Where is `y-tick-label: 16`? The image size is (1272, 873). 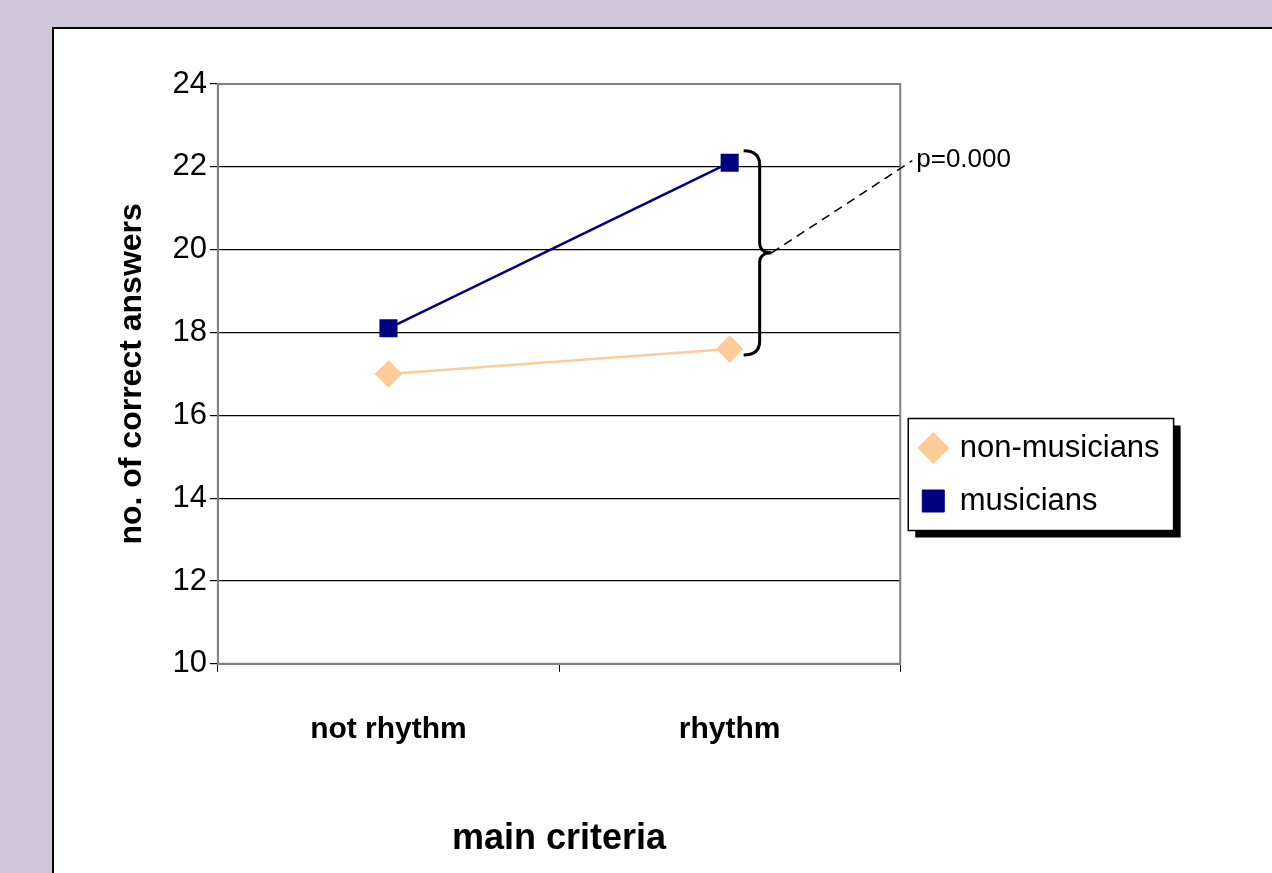 y-tick-label: 16 is located at coordinates (189, 413).